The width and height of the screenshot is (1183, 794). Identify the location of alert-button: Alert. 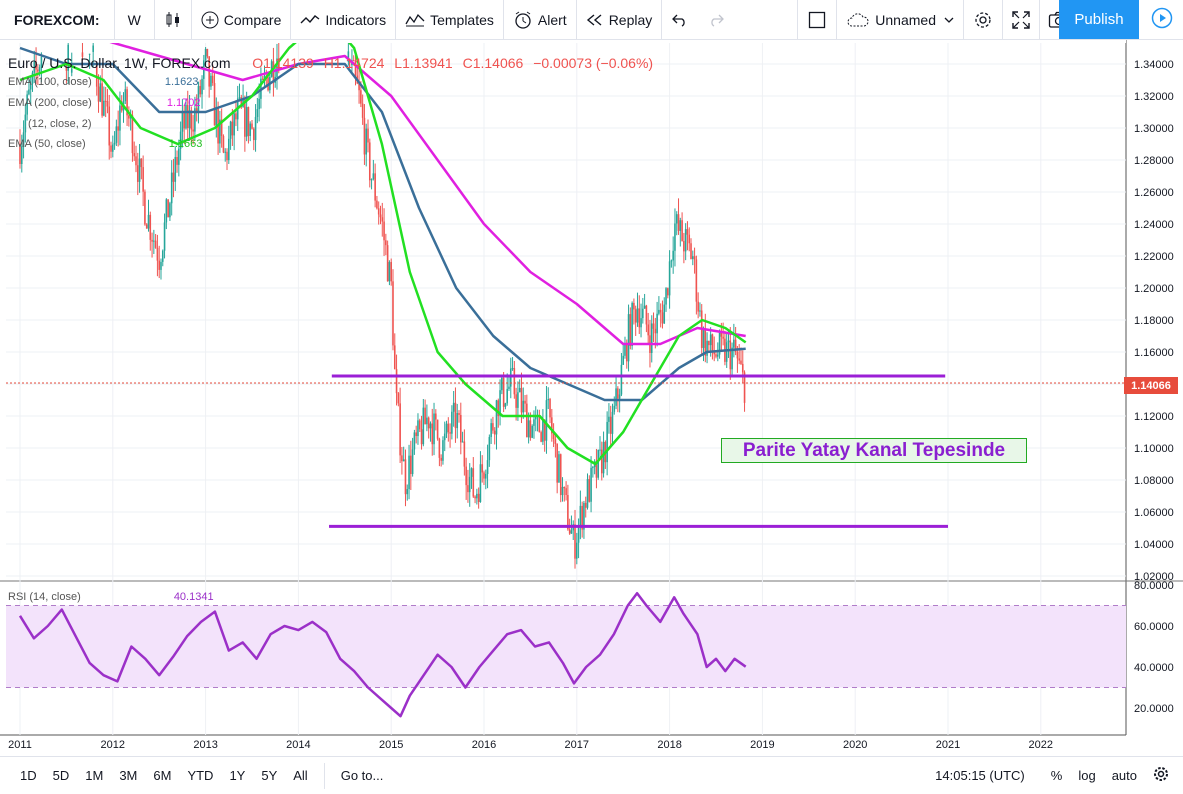
(540, 20).